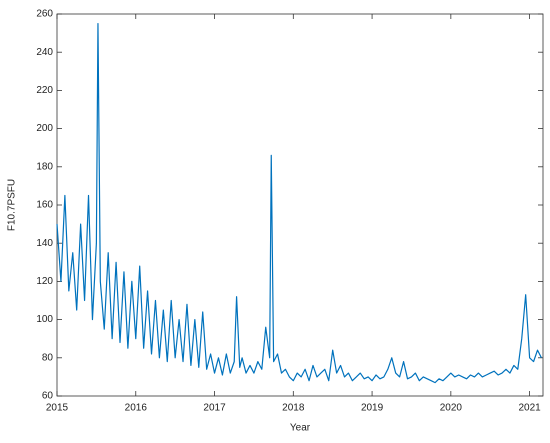 Image resolution: width=550 pixels, height=443 pixels. I want to click on x-tick-label: 2016, so click(136, 408).